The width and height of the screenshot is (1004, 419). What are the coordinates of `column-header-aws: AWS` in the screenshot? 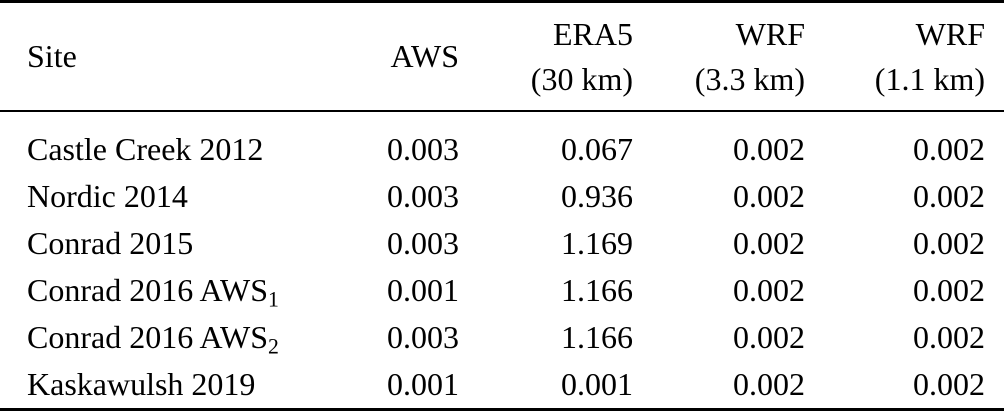 It's located at (408, 56).